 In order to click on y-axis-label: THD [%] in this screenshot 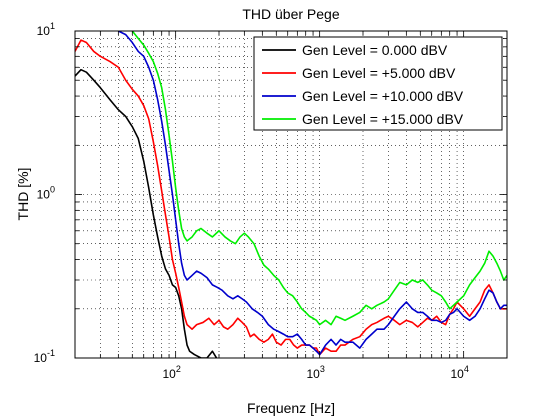, I will do `click(23, 194)`.